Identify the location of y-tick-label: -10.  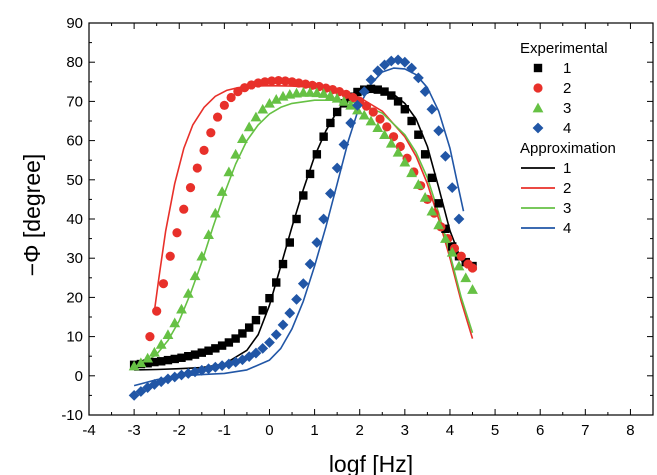
(72, 415).